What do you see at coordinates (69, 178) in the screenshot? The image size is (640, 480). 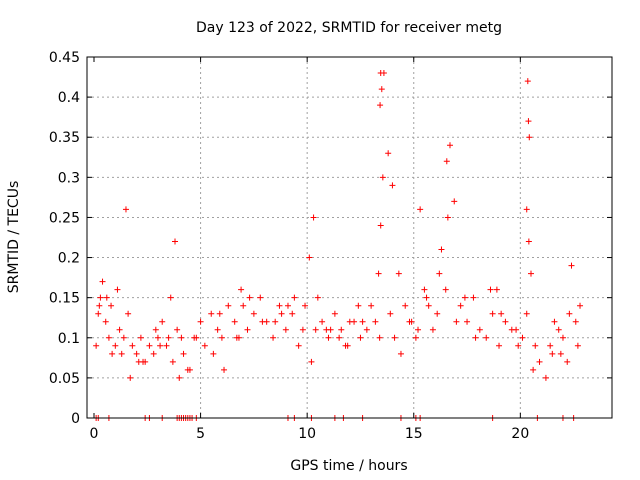 I see `y-tick-label: 0.3` at bounding box center [69, 178].